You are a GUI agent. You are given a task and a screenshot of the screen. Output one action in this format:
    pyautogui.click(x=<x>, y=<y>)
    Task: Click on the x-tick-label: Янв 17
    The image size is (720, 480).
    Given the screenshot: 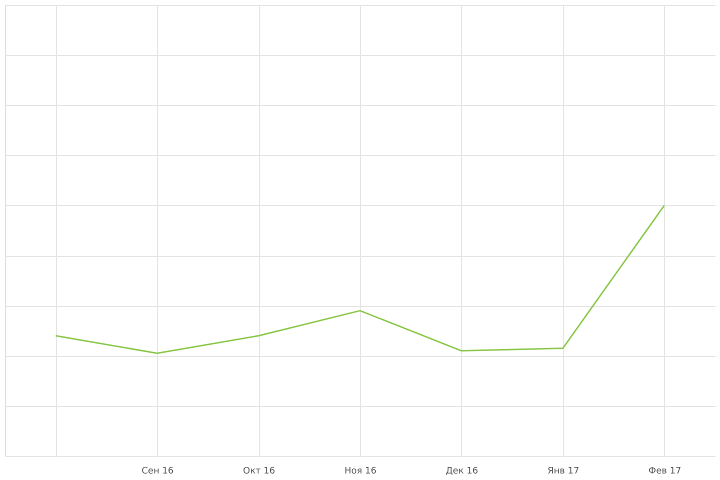 What is the action you would take?
    pyautogui.click(x=563, y=471)
    